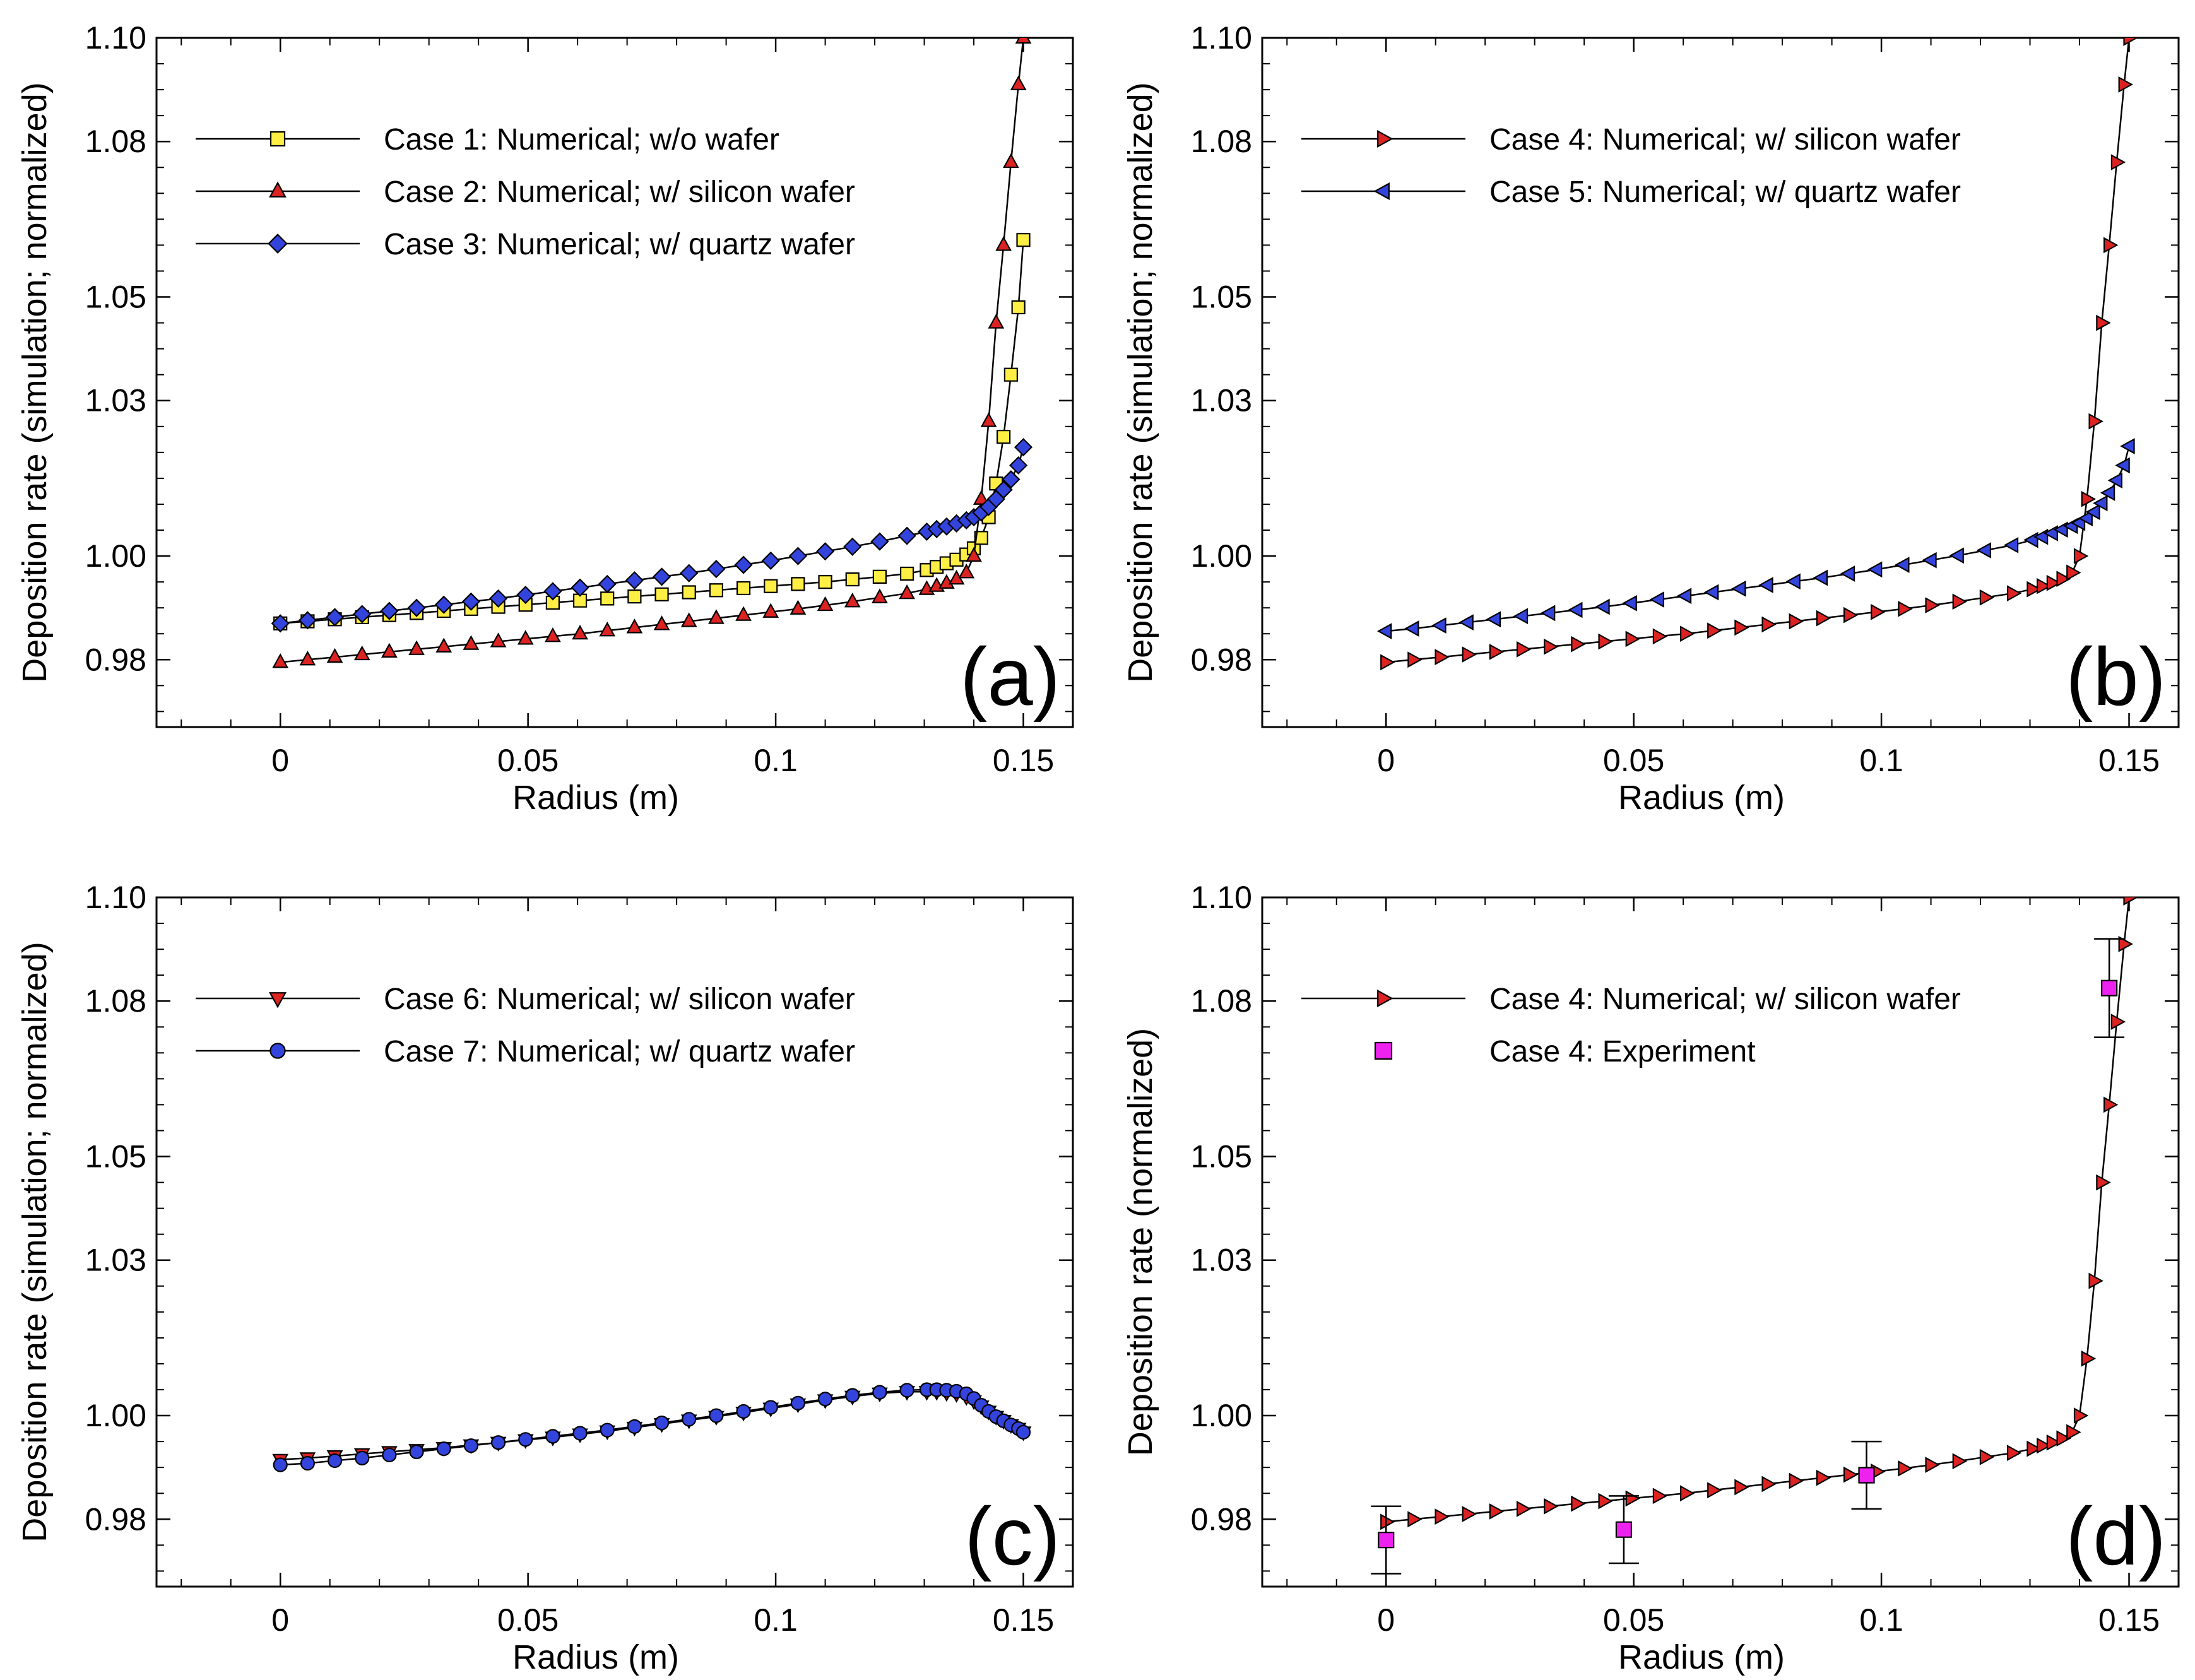 Image resolution: width=2195 pixels, height=1680 pixels. I want to click on x-tick-label: 0.15, so click(1023, 1620).